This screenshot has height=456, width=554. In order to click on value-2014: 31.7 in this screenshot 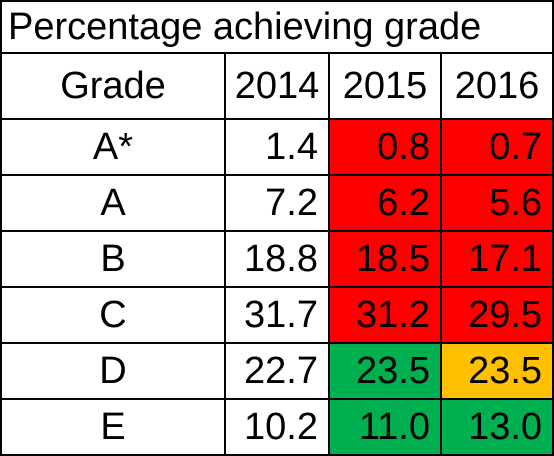, I will do `click(277, 315)`.